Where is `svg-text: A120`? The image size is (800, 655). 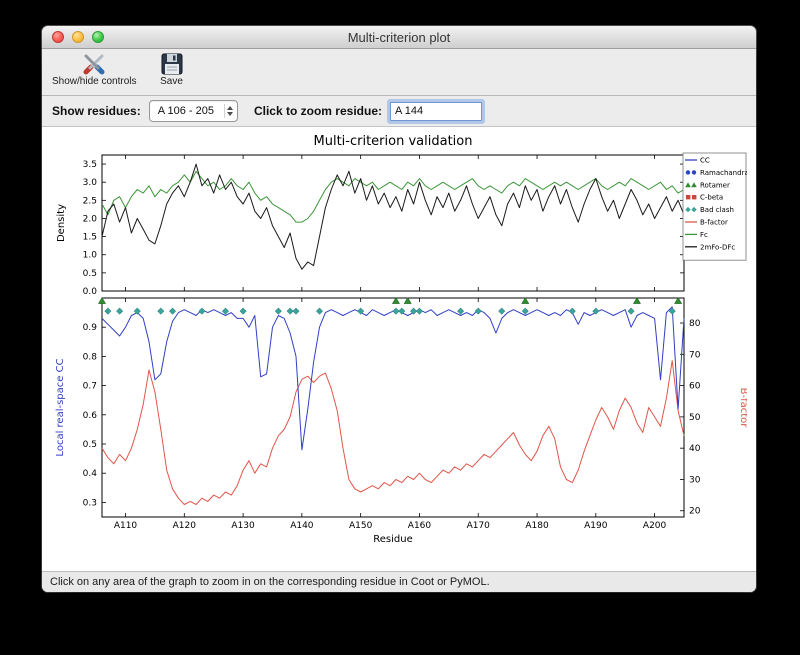 svg-text: A120 is located at coordinates (185, 526).